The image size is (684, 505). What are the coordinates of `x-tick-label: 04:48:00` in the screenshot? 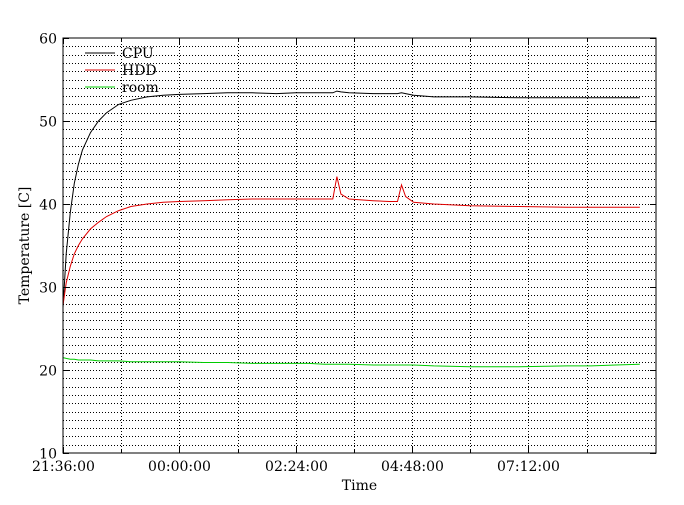 It's located at (412, 467).